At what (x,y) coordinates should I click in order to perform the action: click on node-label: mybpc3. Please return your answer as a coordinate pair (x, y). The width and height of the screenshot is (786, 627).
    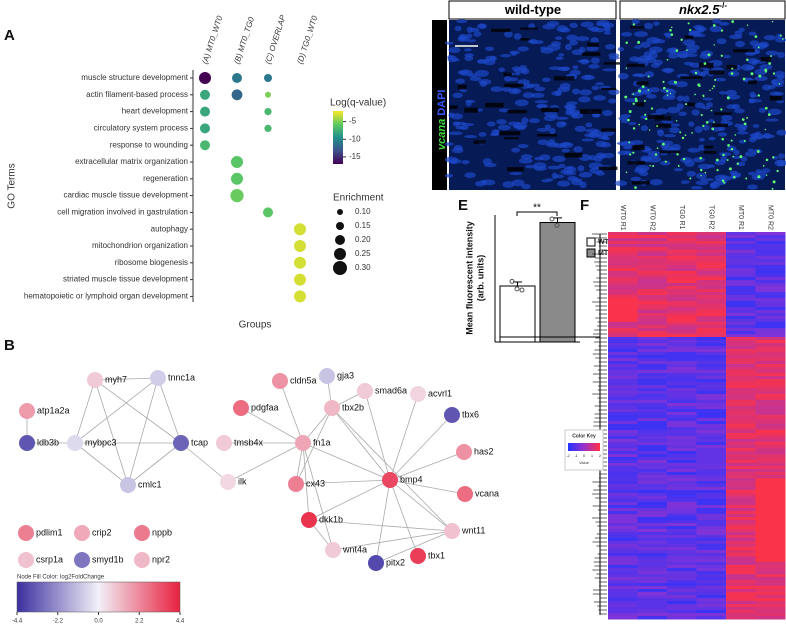
    Looking at the image, I should click on (101, 442).